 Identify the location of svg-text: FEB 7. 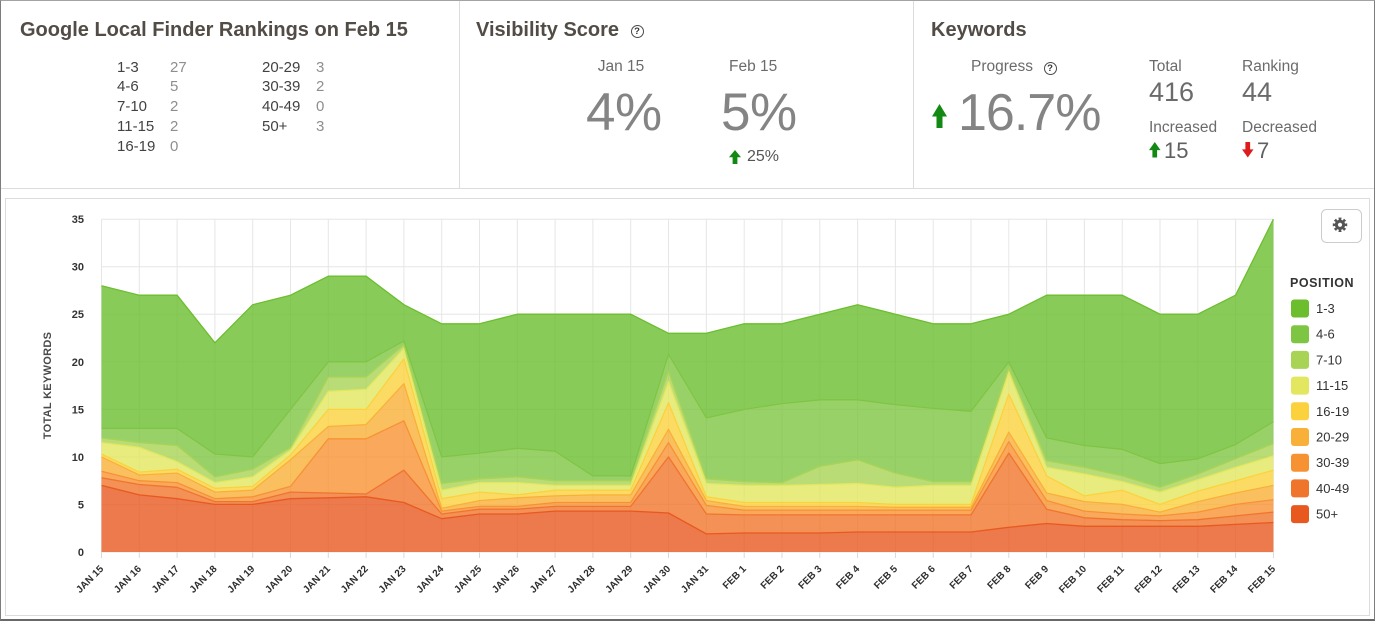
(962, 578).